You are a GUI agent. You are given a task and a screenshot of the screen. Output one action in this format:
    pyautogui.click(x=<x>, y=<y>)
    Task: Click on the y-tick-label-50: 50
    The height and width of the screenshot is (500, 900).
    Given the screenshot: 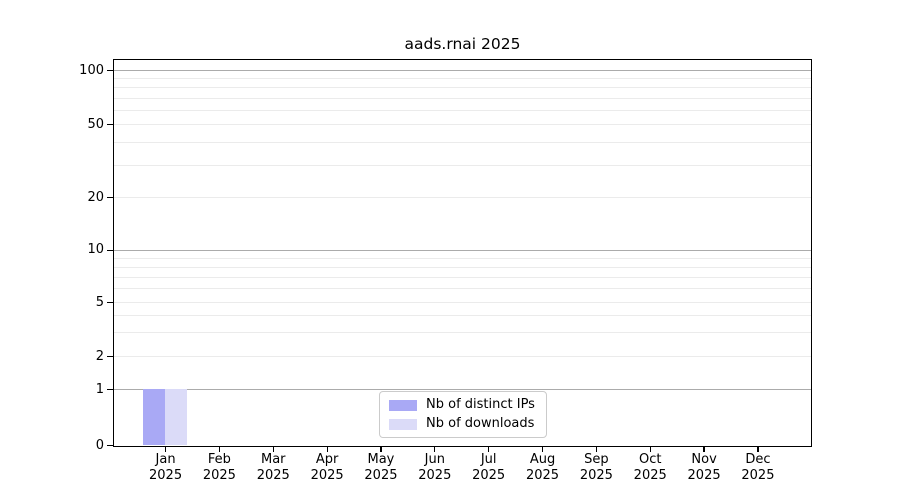 What is the action you would take?
    pyautogui.click(x=95, y=124)
    